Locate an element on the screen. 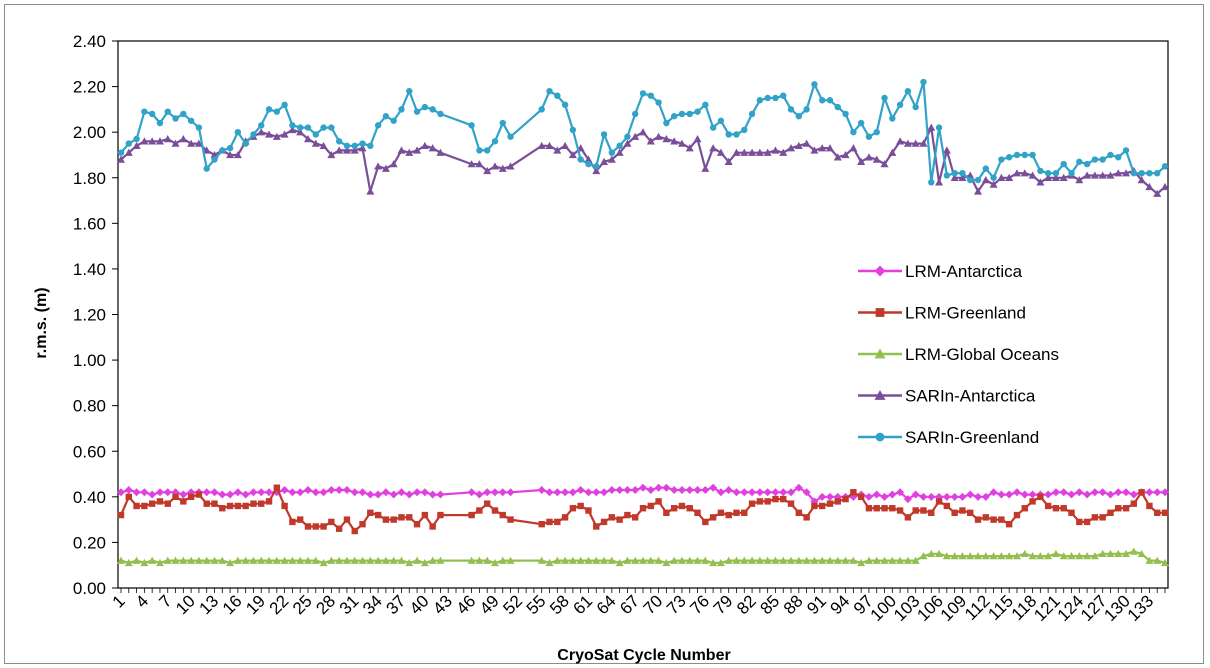 The height and width of the screenshot is (668, 1210). y-tick-label: 1.40 is located at coordinates (89, 269).